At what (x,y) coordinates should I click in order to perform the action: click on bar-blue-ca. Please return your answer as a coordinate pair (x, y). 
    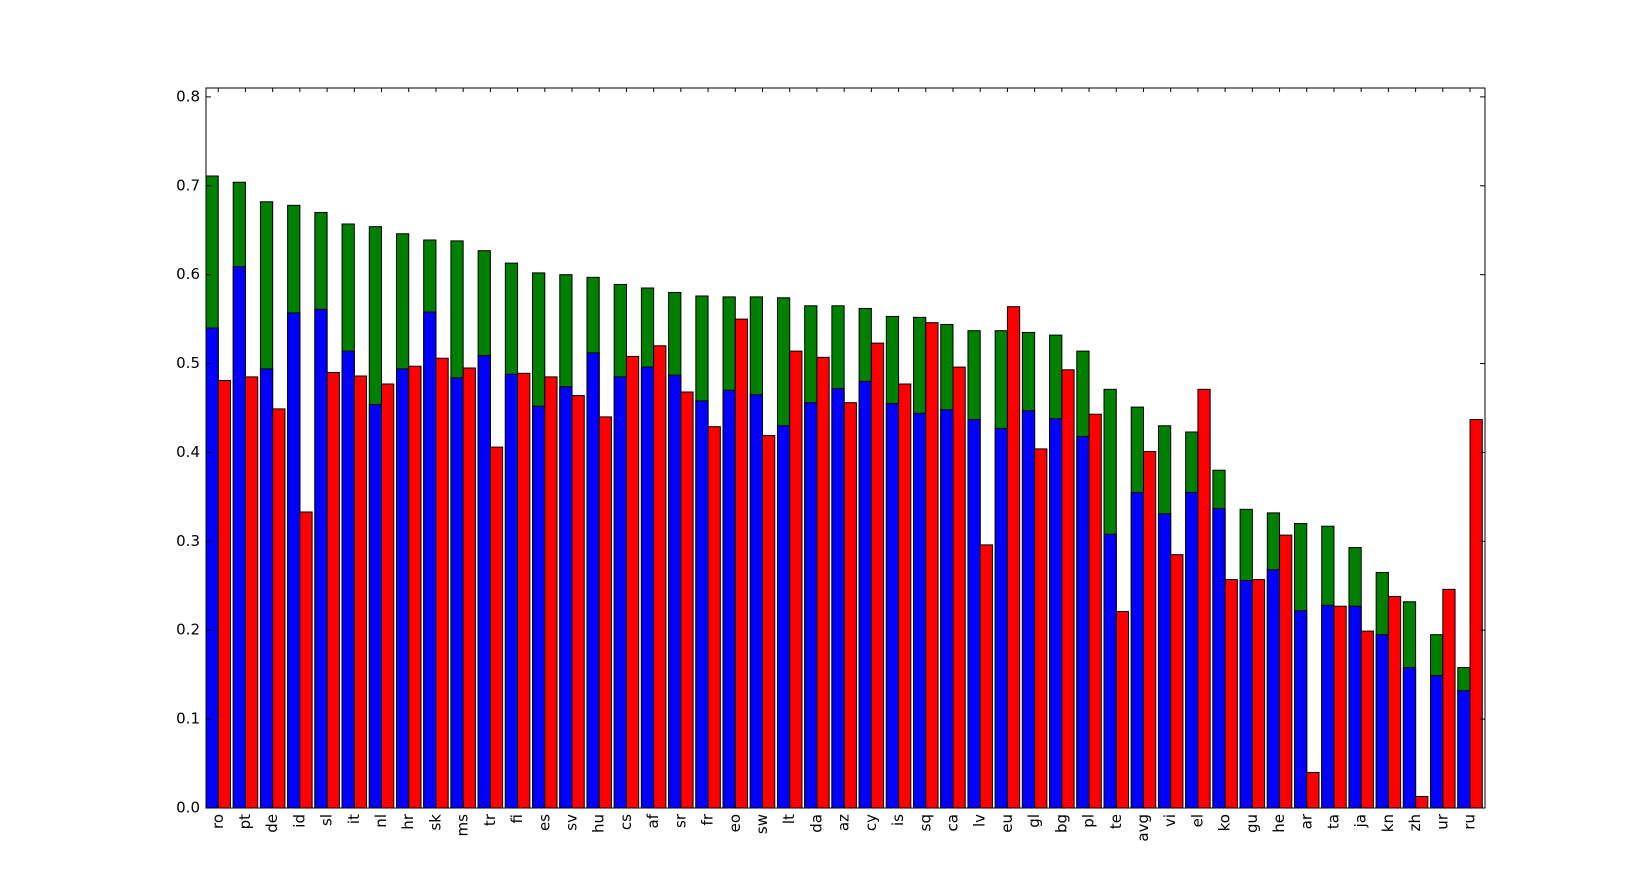
    Looking at the image, I should click on (947, 609).